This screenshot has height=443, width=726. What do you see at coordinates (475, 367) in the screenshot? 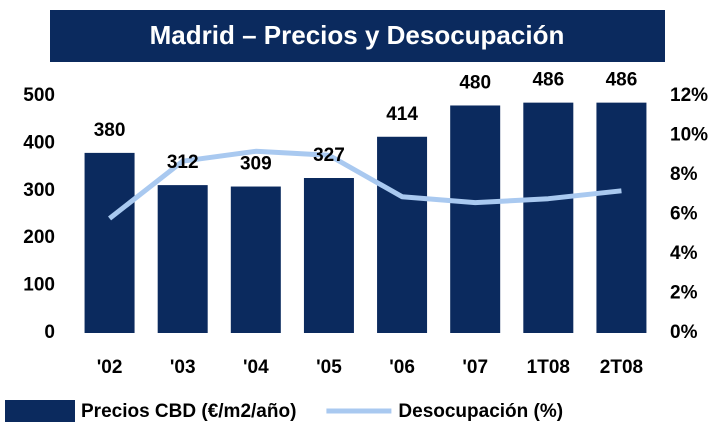
I see `x-tick-label: '07` at bounding box center [475, 367].